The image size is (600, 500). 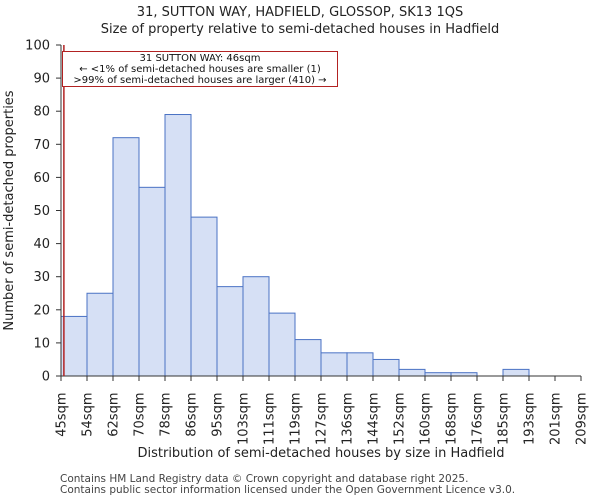 I want to click on y-axis-label: Number of semi-detached properties, so click(x=9, y=210).